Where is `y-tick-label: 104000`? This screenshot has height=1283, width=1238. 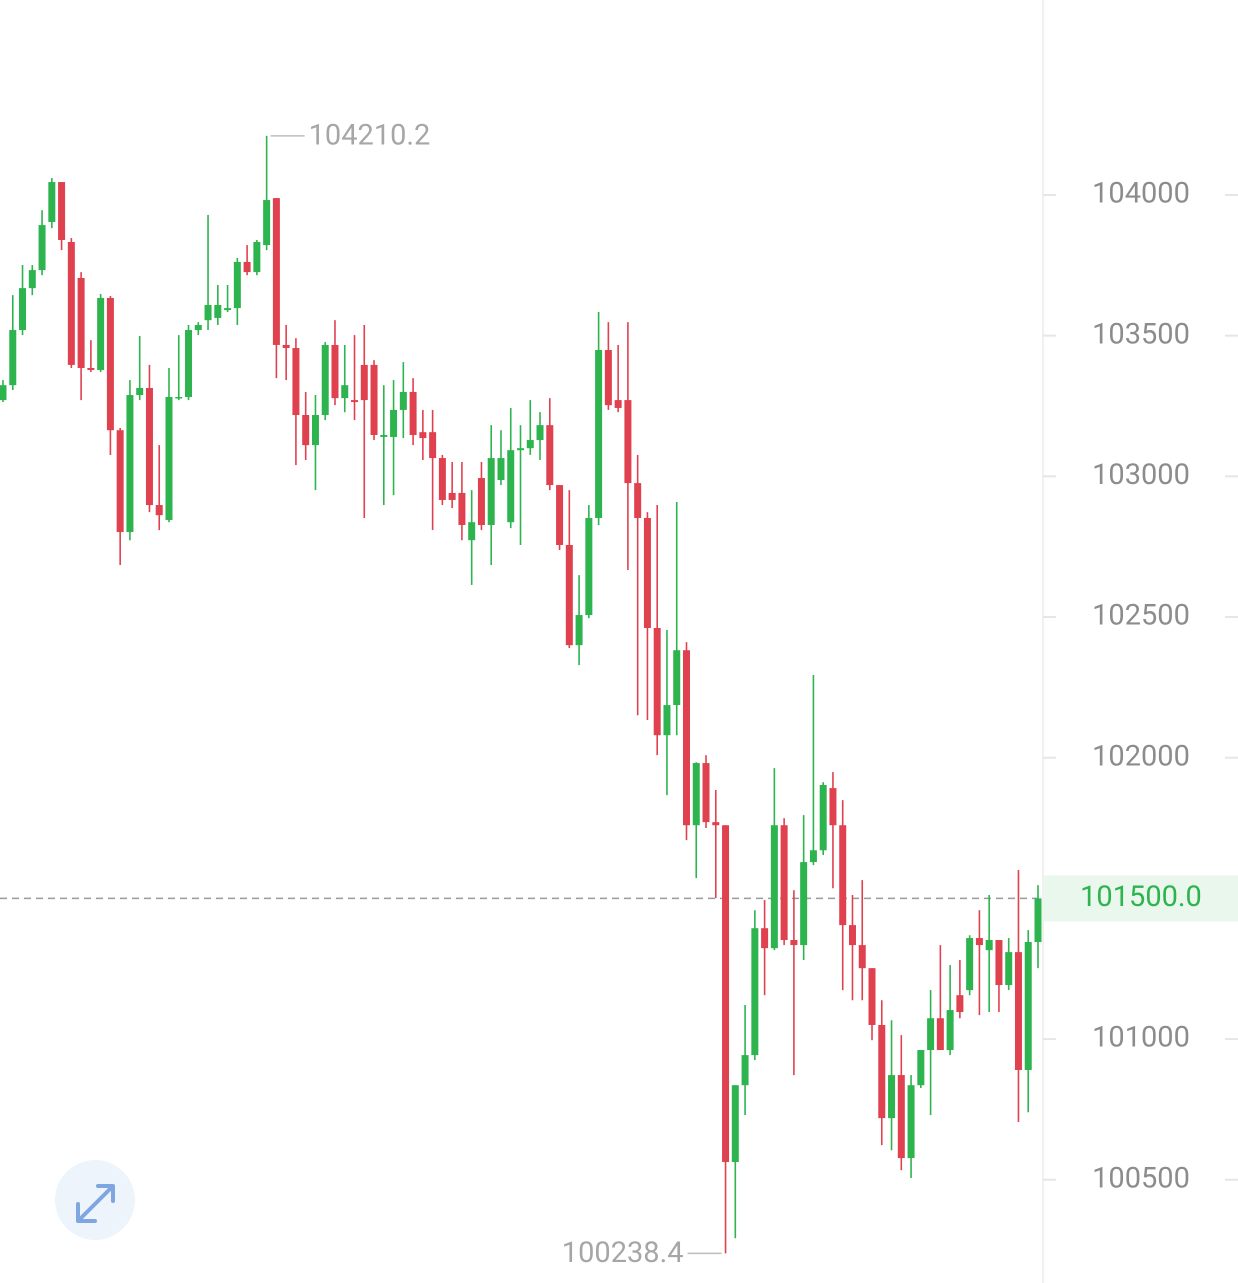
y-tick-label: 104000 is located at coordinates (1141, 194).